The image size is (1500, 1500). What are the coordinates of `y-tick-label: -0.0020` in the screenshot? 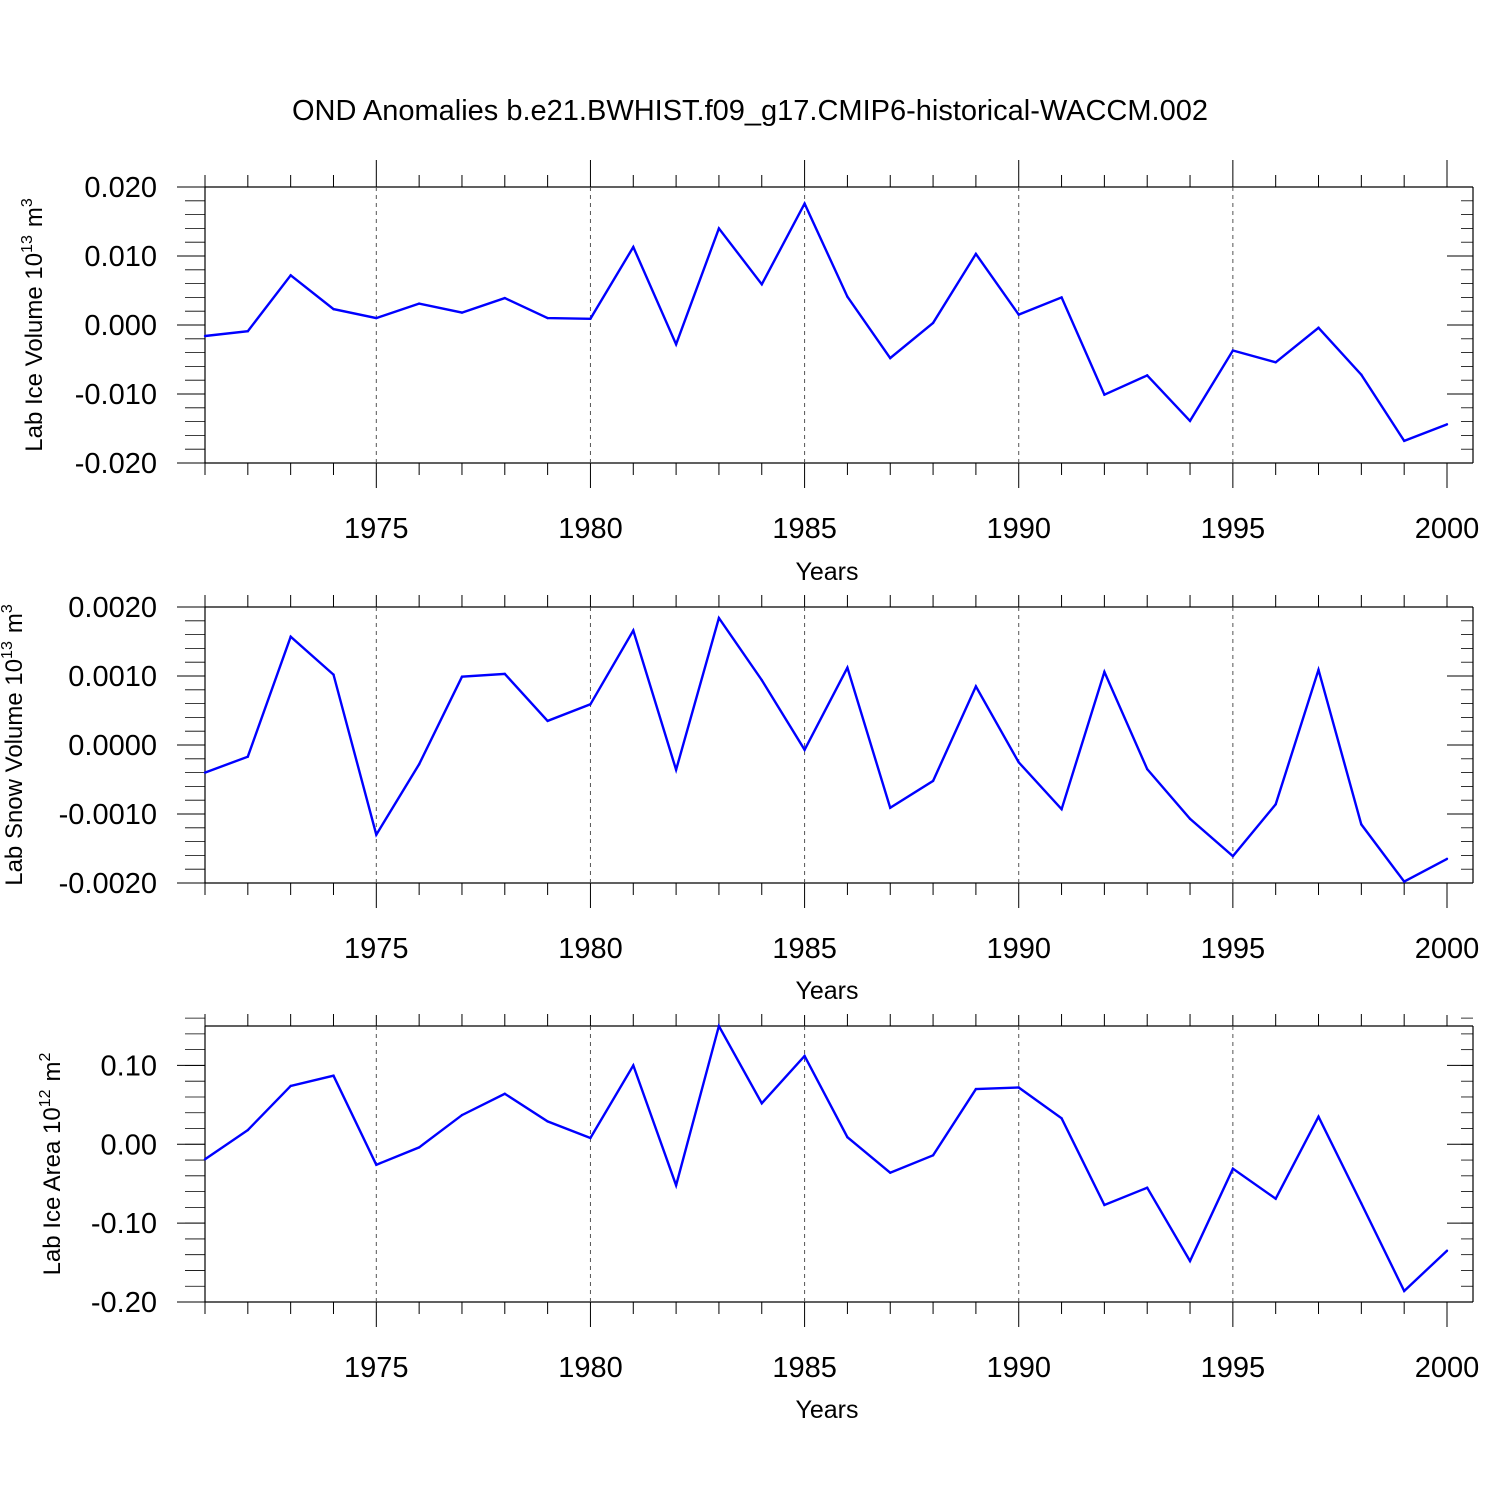 It's located at (108, 884).